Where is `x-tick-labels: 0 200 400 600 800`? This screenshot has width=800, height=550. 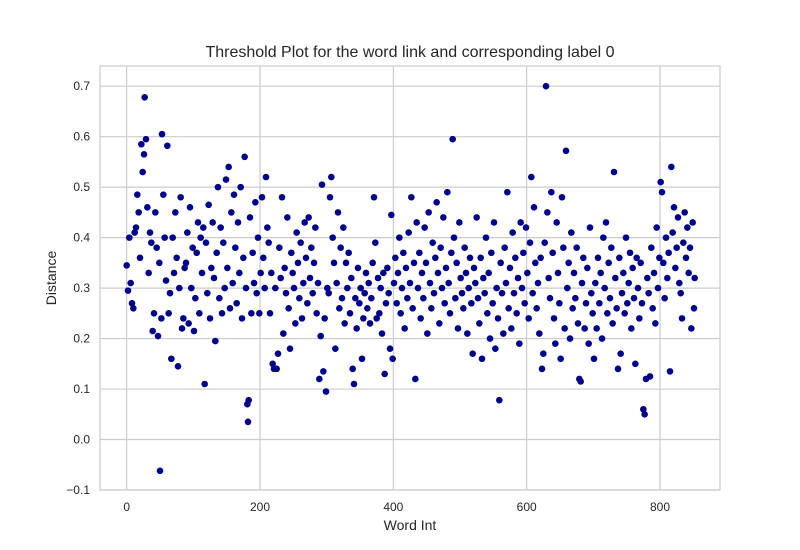
x-tick-labels: 0 200 400 600 800 is located at coordinates (396, 507).